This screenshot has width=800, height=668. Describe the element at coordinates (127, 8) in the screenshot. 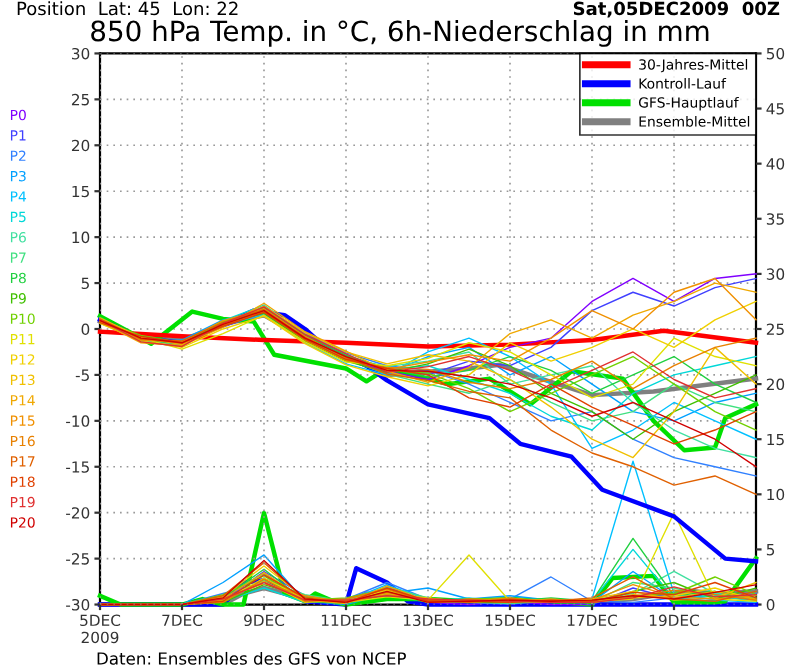

I see `chart-subtitle: Position Lat: 45 Lon: 22` at that location.